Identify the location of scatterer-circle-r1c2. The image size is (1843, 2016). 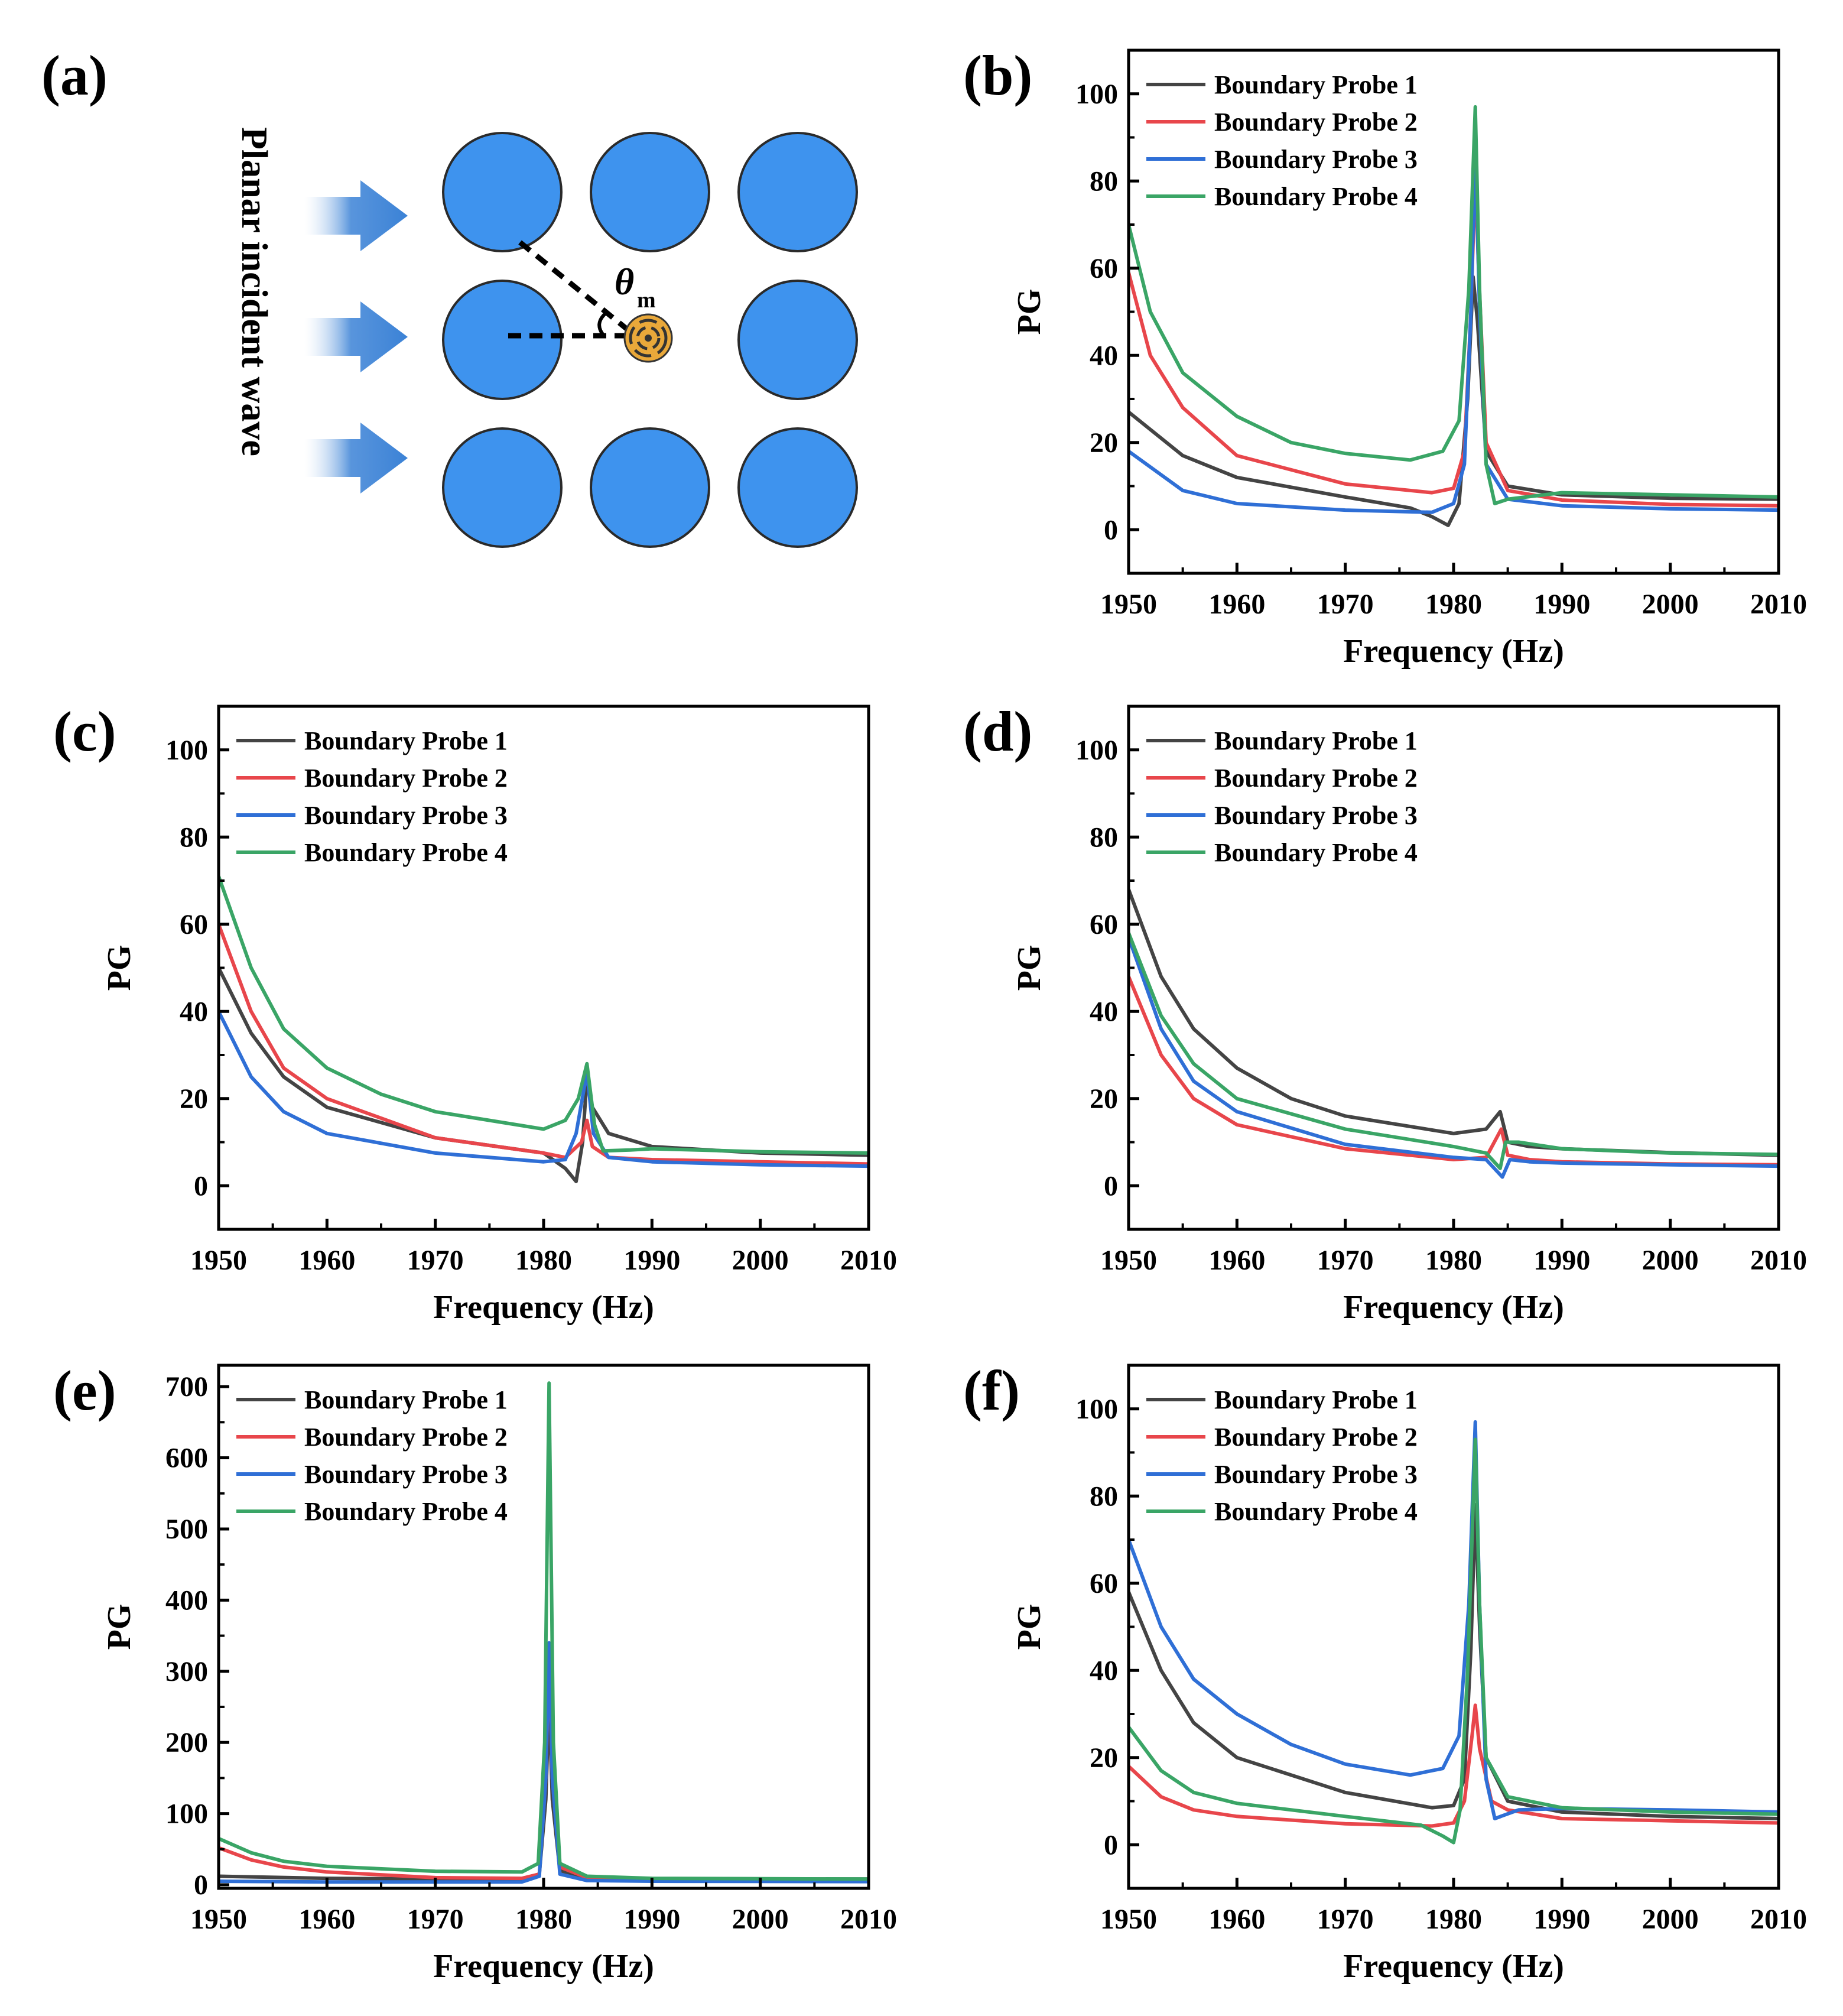
(650, 192).